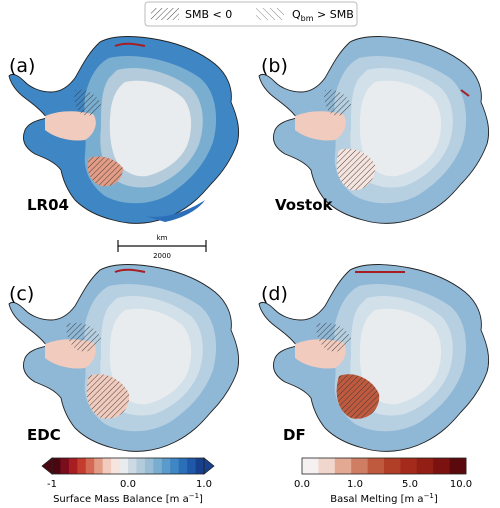 Image resolution: width=500 pixels, height=508 pixels. I want to click on legend: SMB < 0 Qbm > SMB, so click(251, 14).